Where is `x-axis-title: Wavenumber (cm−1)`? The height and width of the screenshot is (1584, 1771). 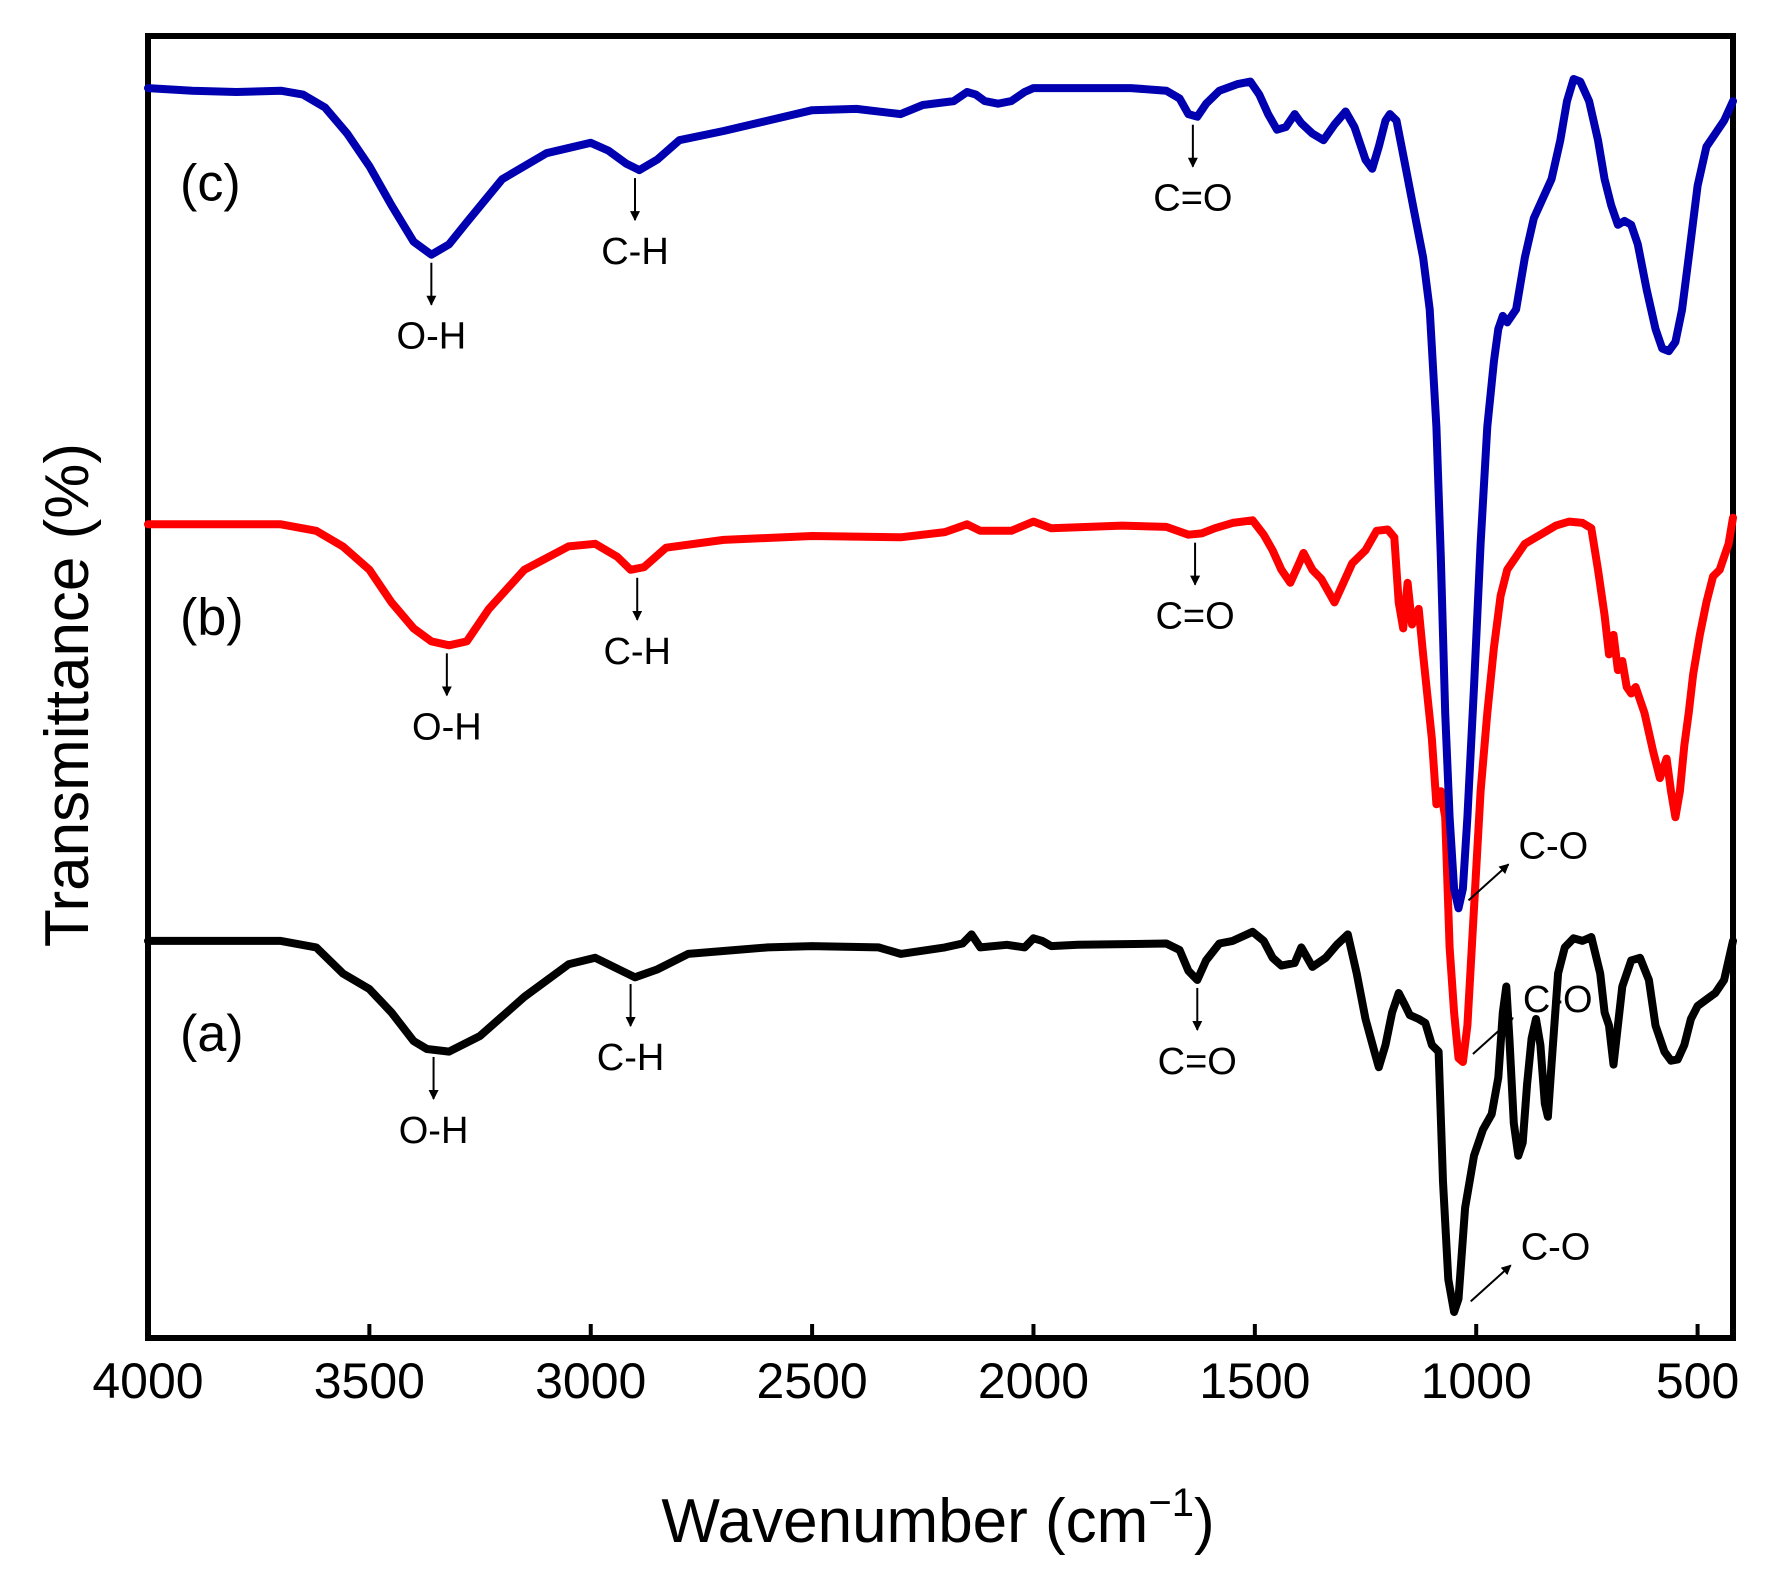 x-axis-title: Wavenumber (cm−1) is located at coordinates (937, 1518).